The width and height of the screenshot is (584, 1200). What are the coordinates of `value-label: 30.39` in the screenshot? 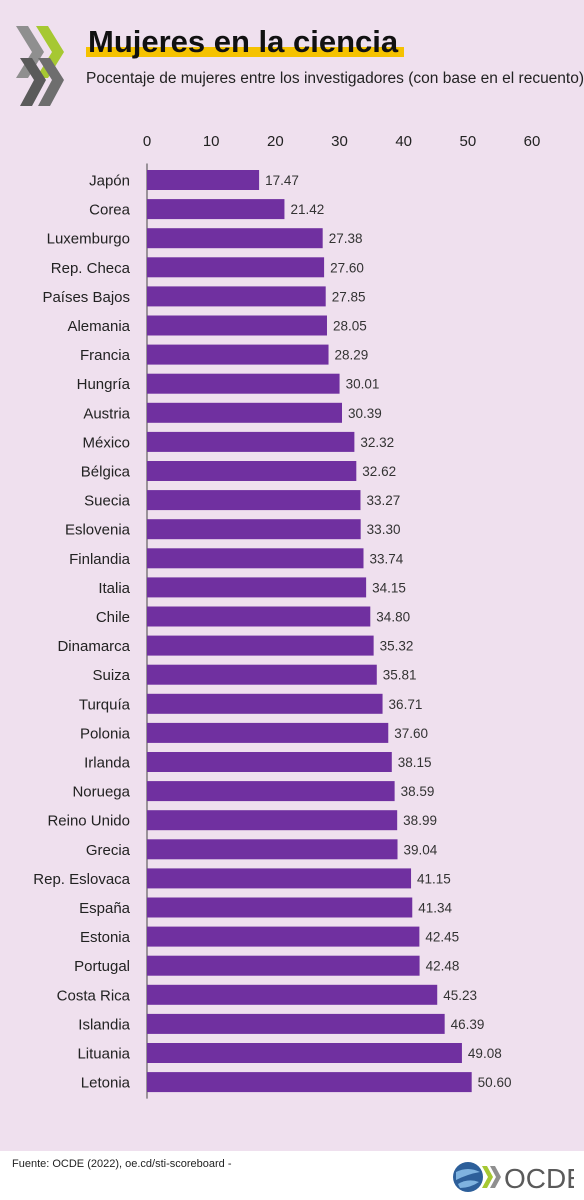 It's located at (365, 413).